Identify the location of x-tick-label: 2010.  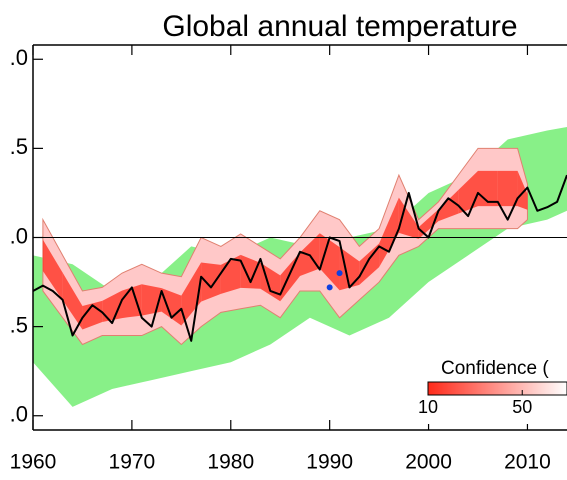
(527, 462).